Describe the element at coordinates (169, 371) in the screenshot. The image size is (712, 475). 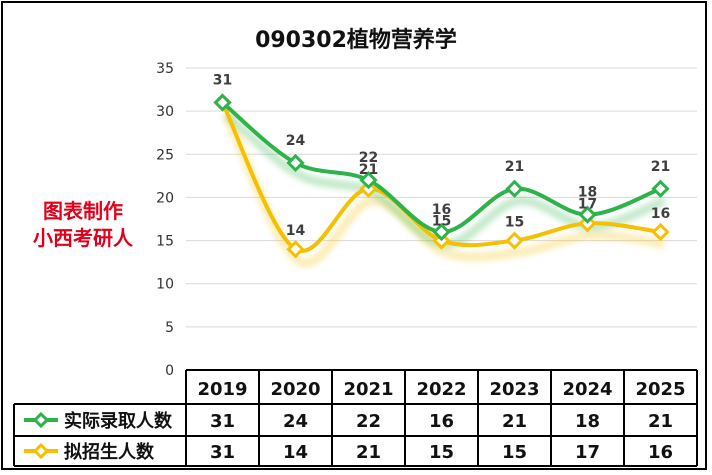
I see `y-tick-label: 0` at that location.